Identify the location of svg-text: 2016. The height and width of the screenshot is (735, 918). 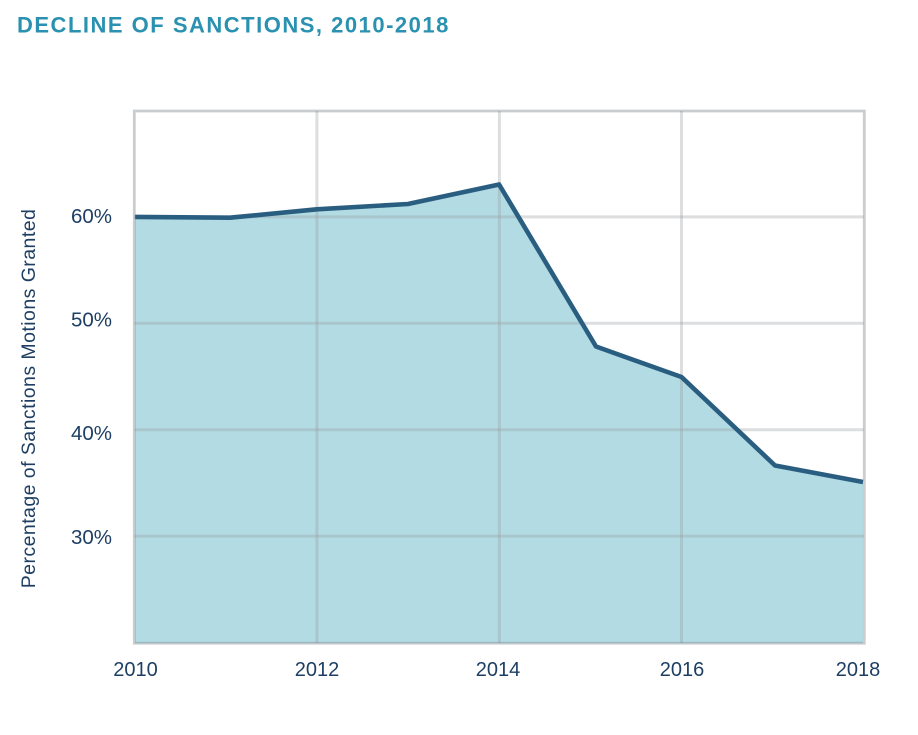
(682, 670).